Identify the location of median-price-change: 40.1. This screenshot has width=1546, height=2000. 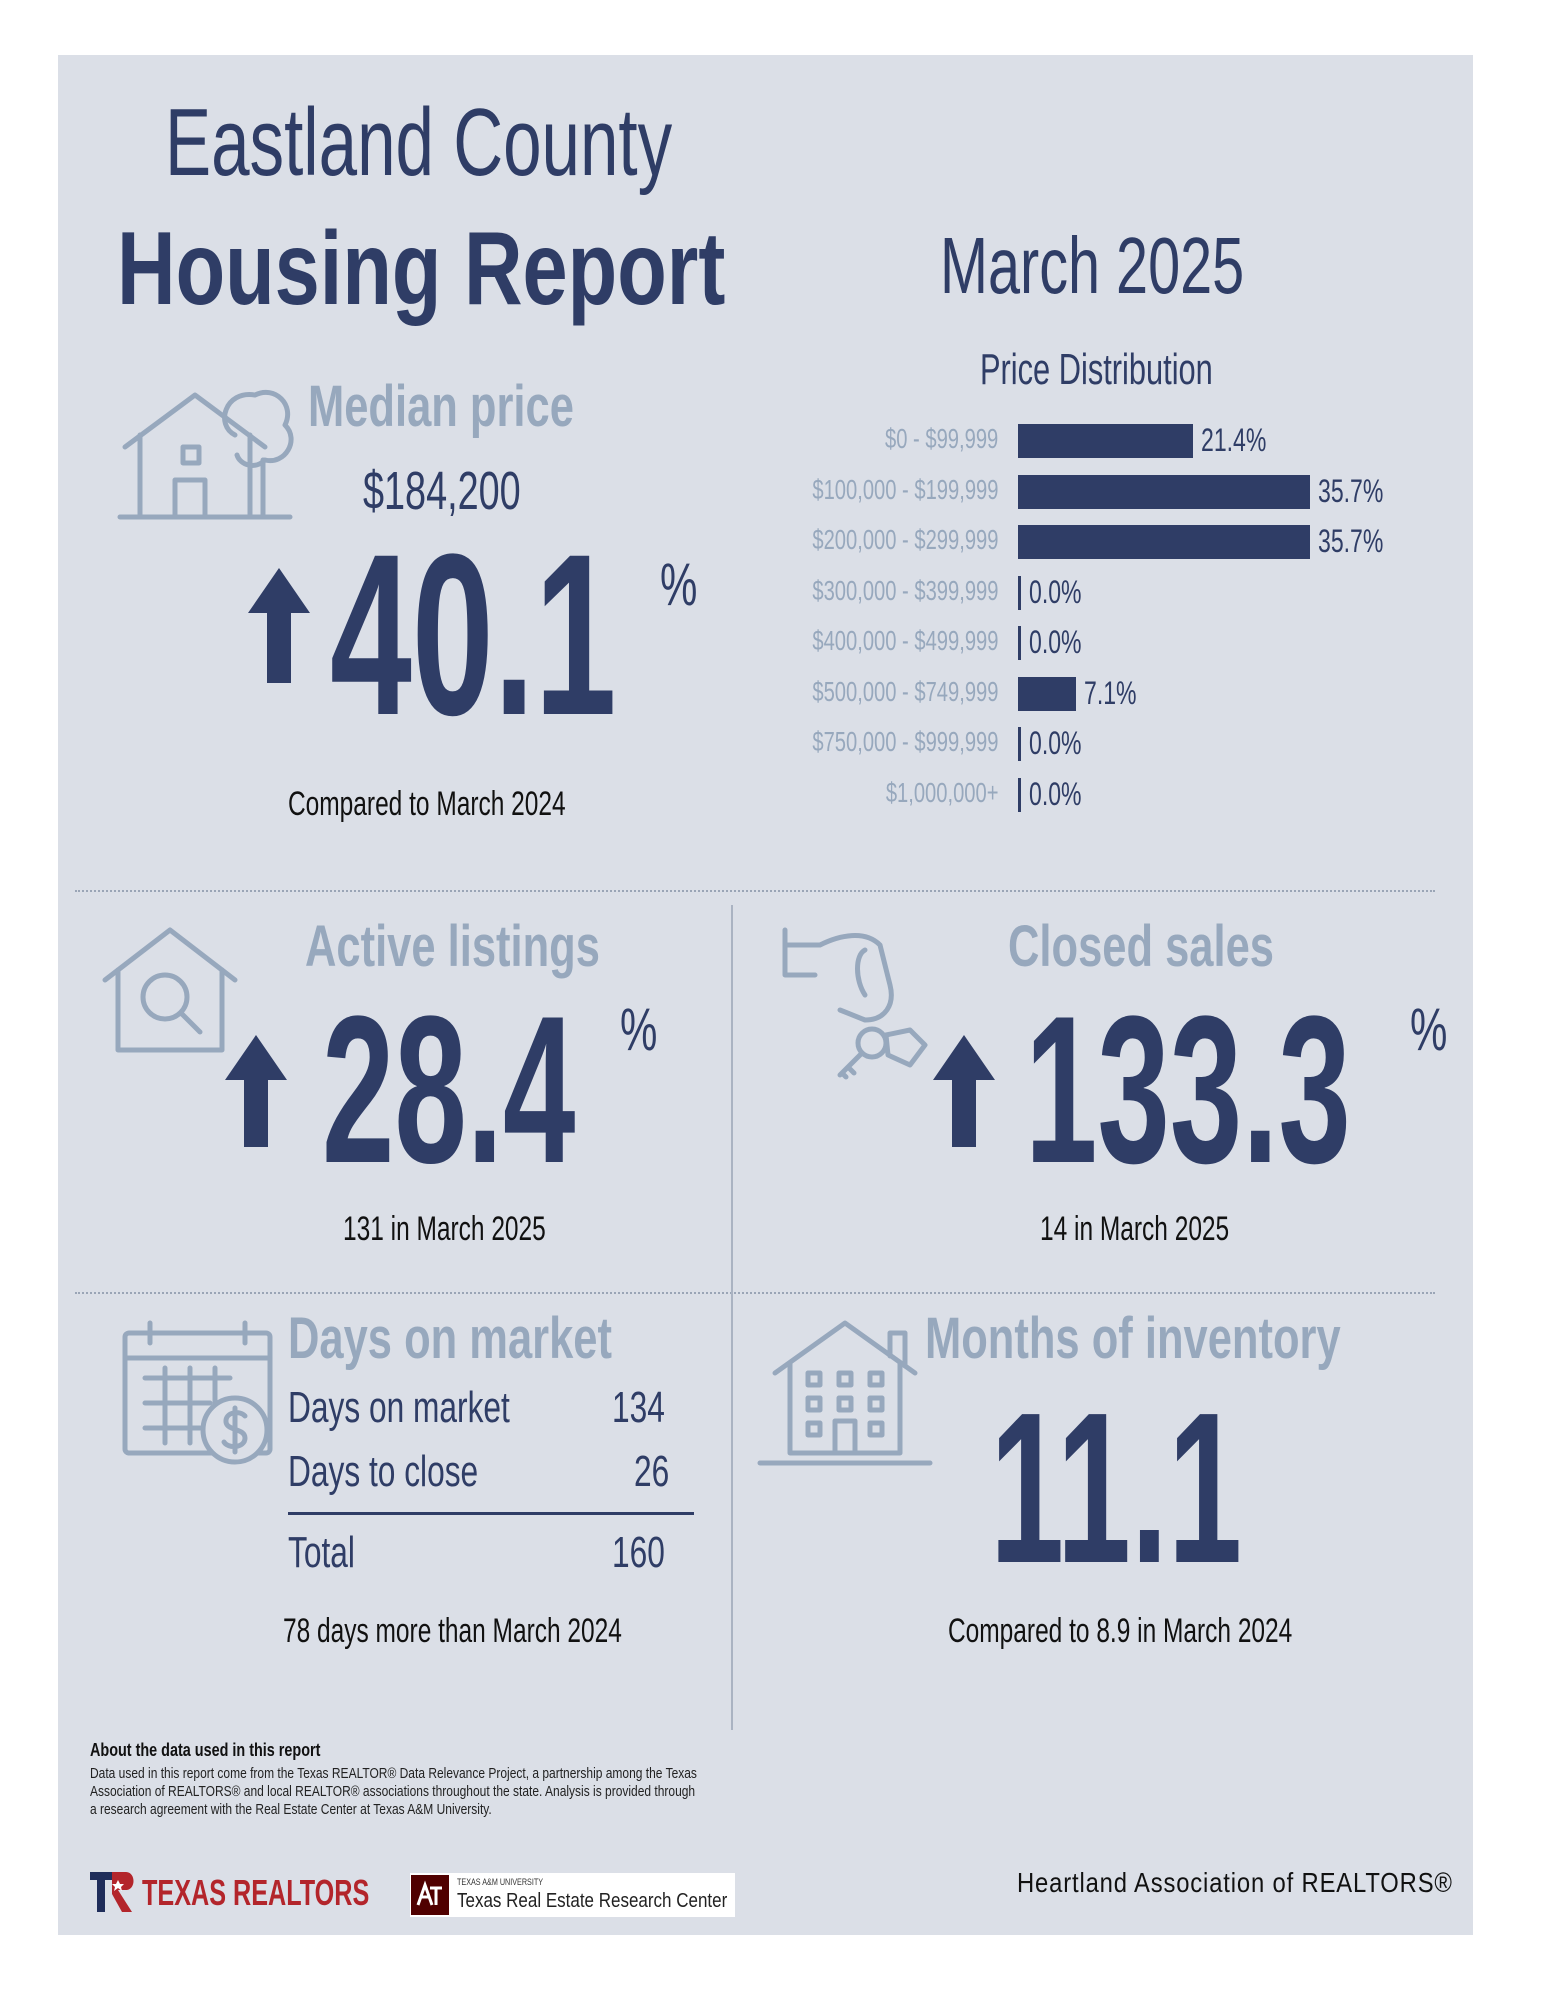
(473, 634).